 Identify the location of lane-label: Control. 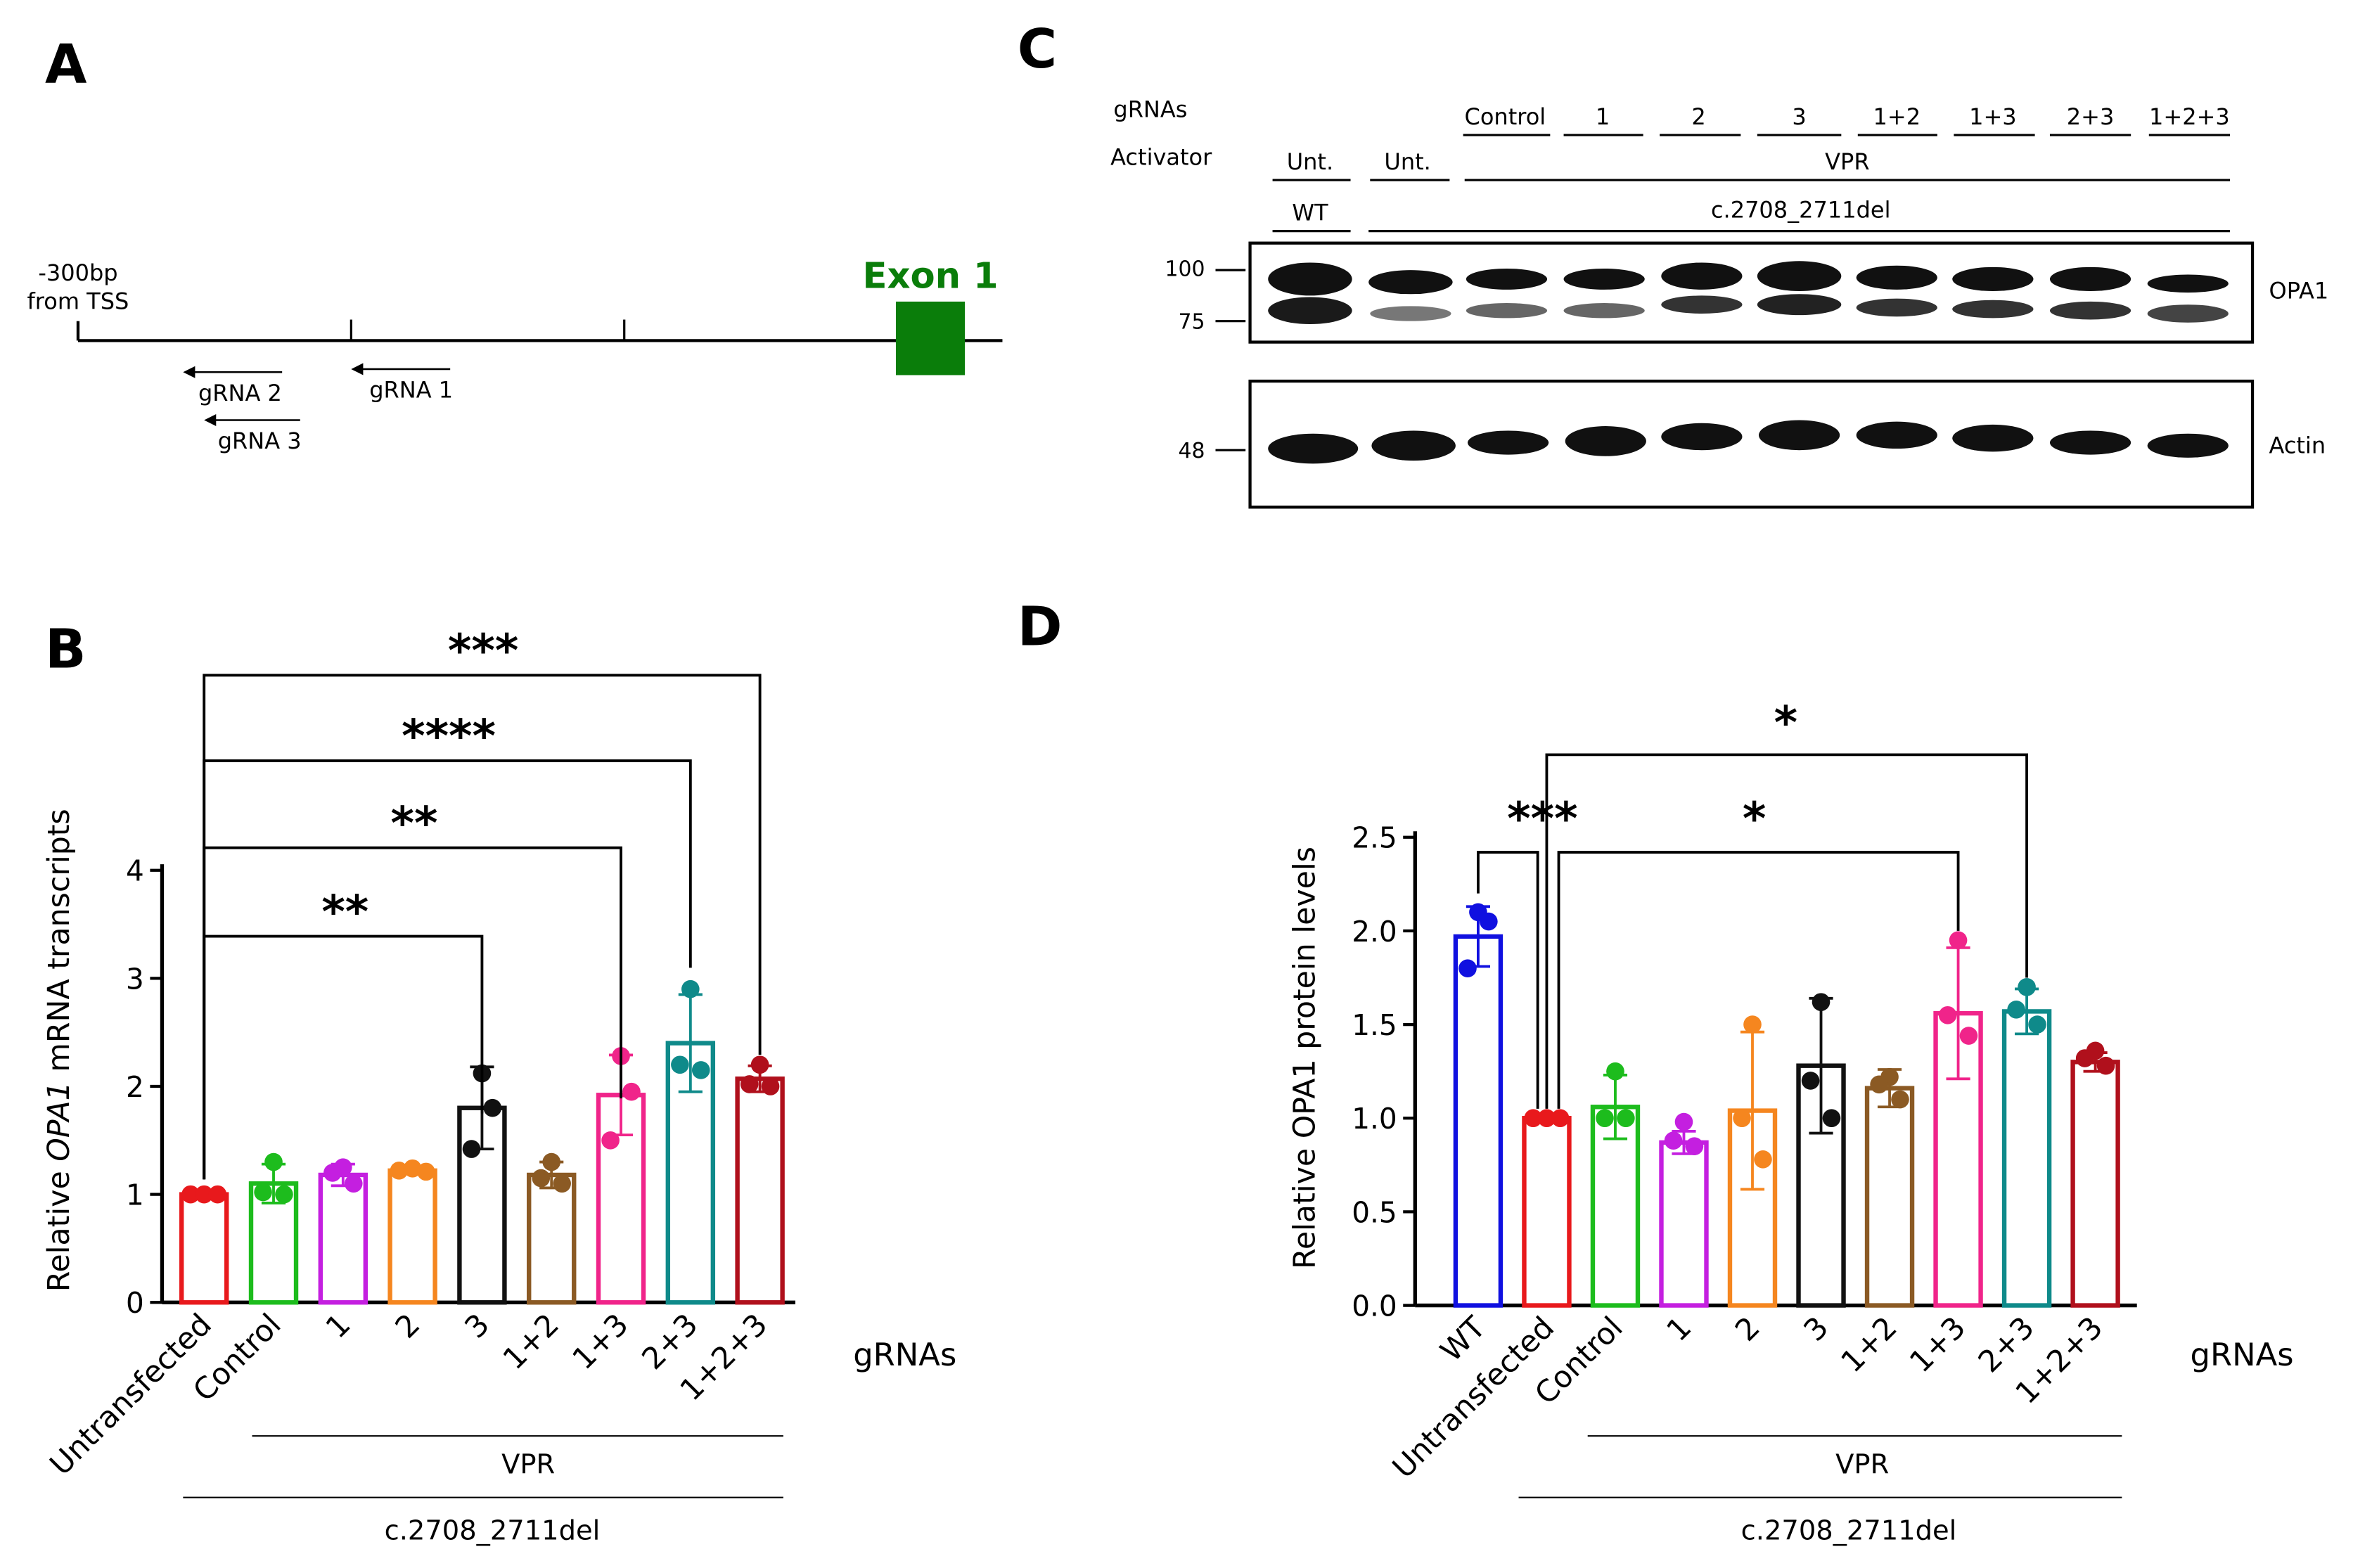
(1505, 116).